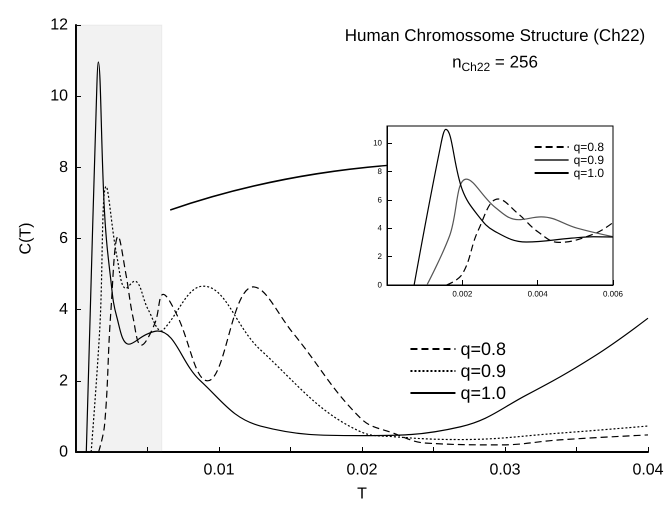 This screenshot has height=511, width=671. What do you see at coordinates (59, 25) in the screenshot?
I see `y-tick-label: 12` at bounding box center [59, 25].